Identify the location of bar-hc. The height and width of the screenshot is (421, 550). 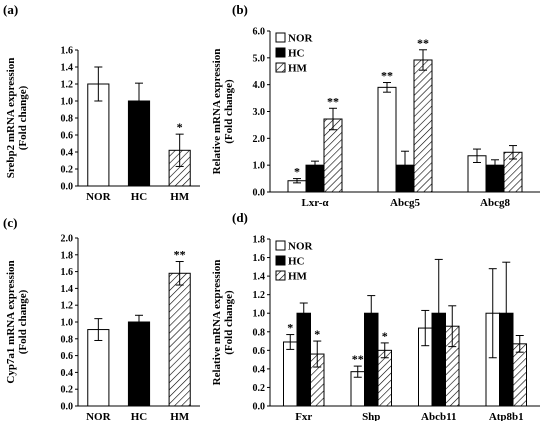
(303, 359).